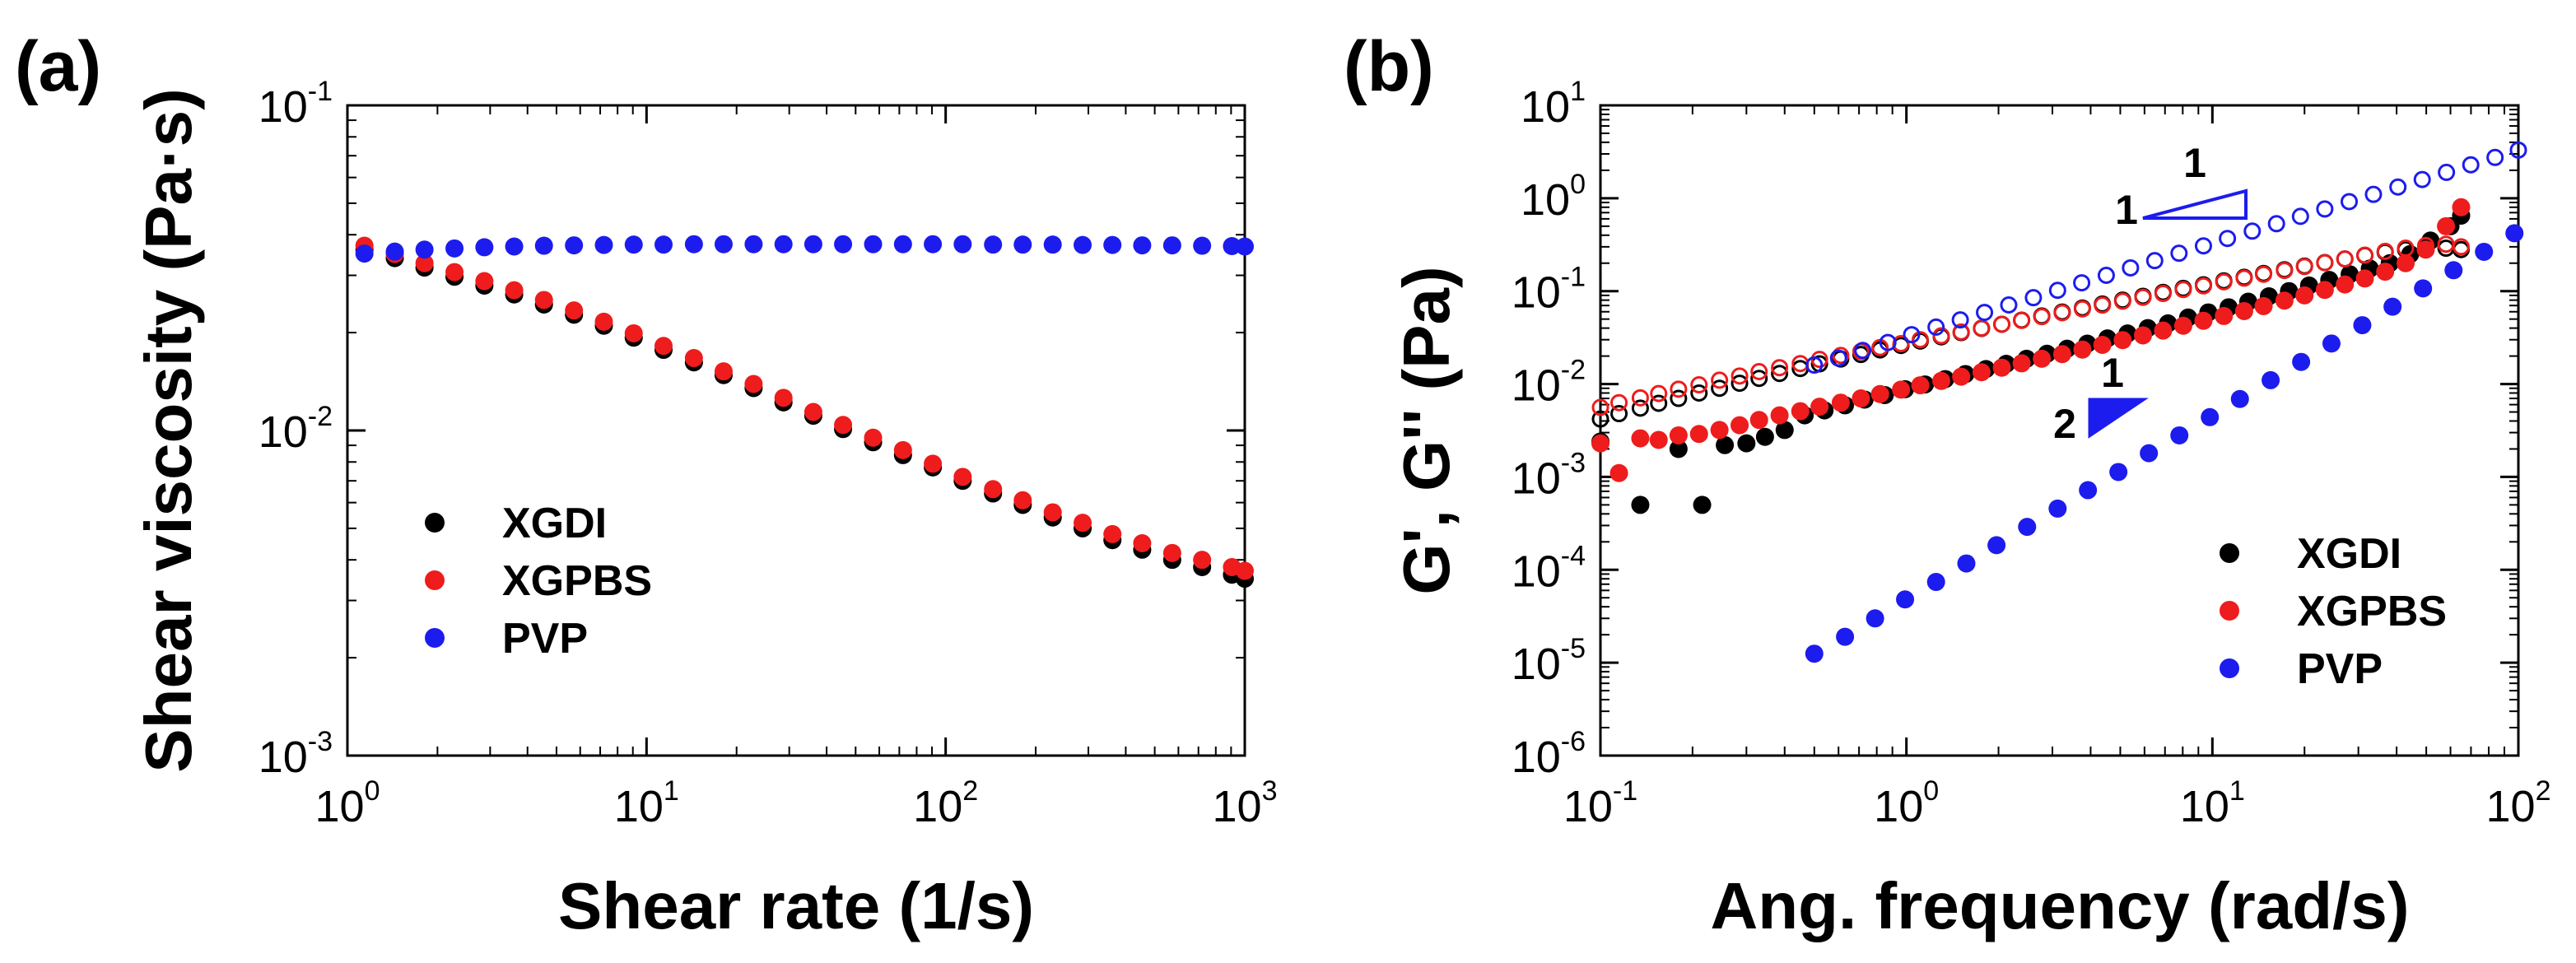 This screenshot has width=2576, height=963. What do you see at coordinates (796, 905) in the screenshot?
I see `panel-a-x-axis-title: Shear rate (1/s)` at bounding box center [796, 905].